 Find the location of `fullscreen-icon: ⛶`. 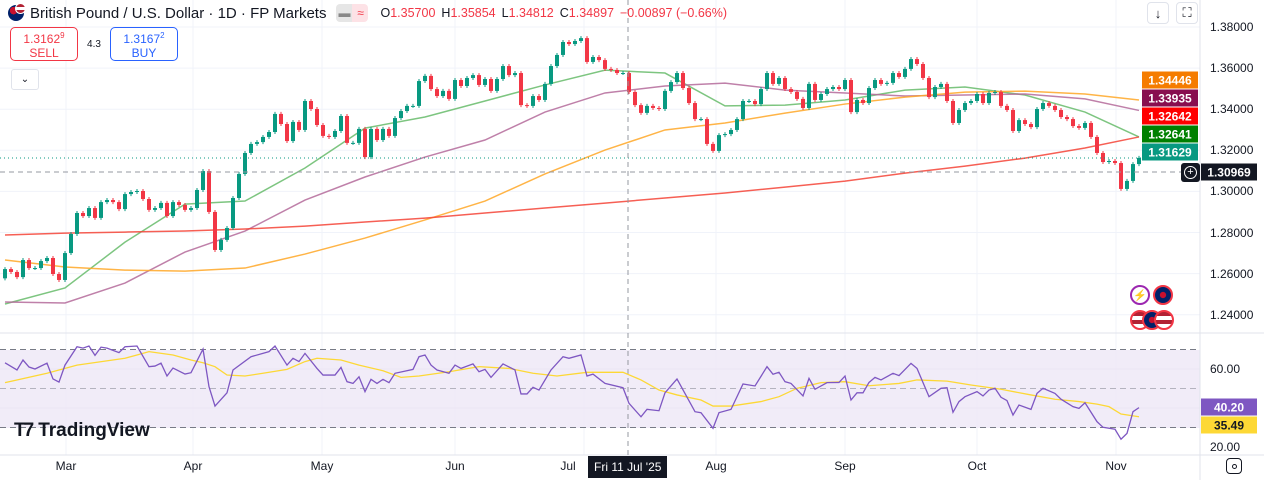

fullscreen-icon: ⛶ is located at coordinates (1187, 12).